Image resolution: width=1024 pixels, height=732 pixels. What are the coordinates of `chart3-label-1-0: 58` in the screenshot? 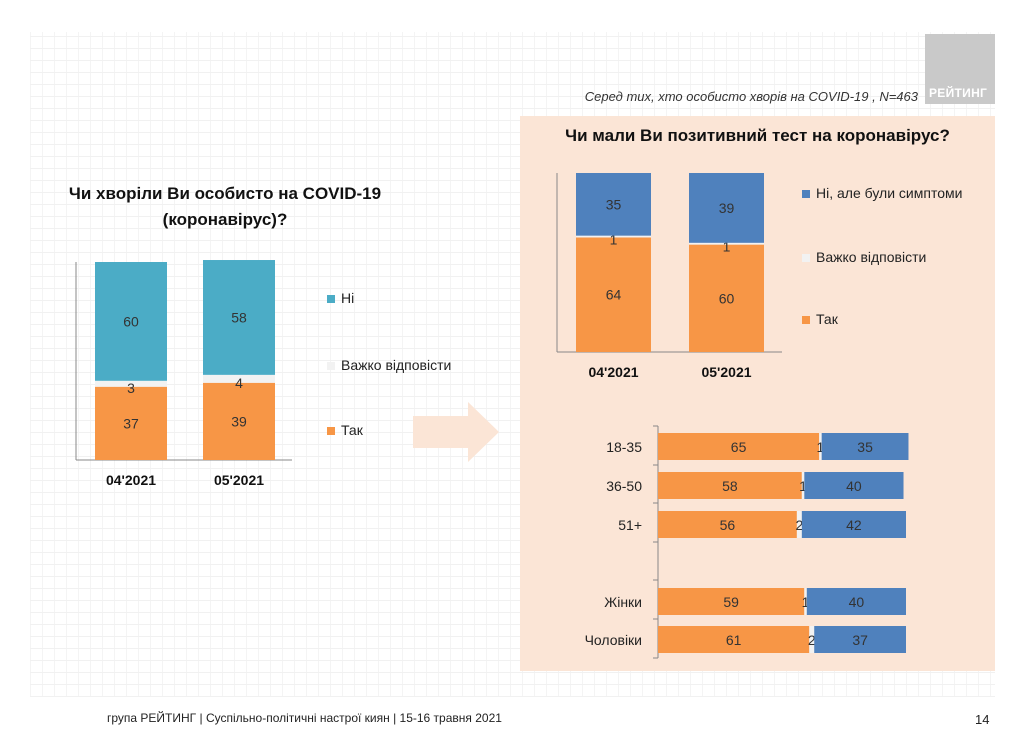 It's located at (730, 486).